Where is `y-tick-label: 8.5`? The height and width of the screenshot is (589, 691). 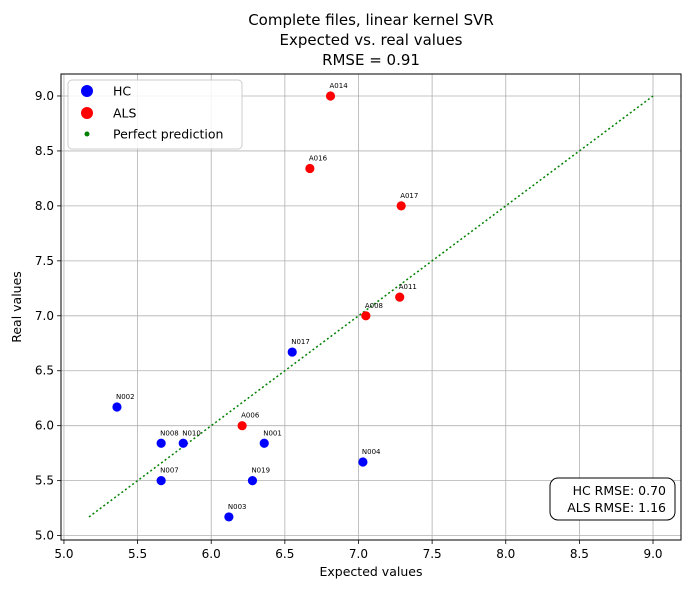
y-tick-label: 8.5 is located at coordinates (44, 151).